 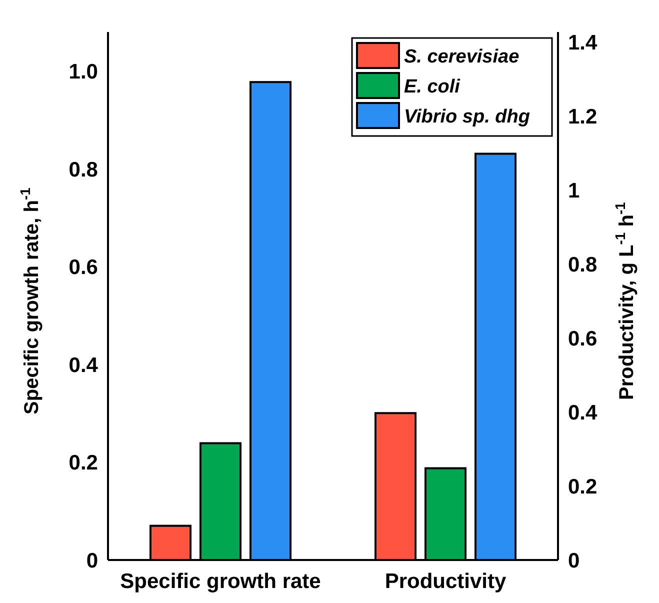 What do you see at coordinates (92, 560) in the screenshot?
I see `y-tick-label: 0` at bounding box center [92, 560].